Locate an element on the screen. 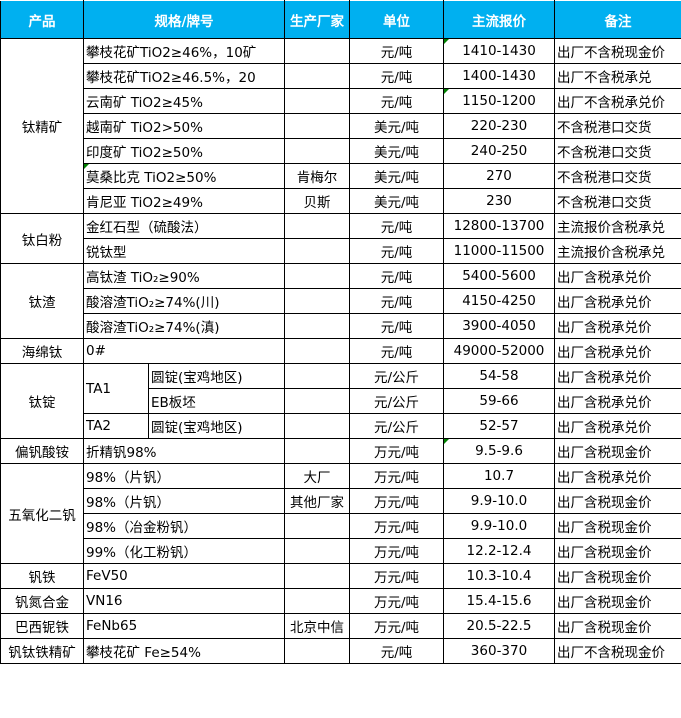 This screenshot has width=681, height=718. spec-cell: 云南矿 TiO2≥45% is located at coordinates (184, 101).